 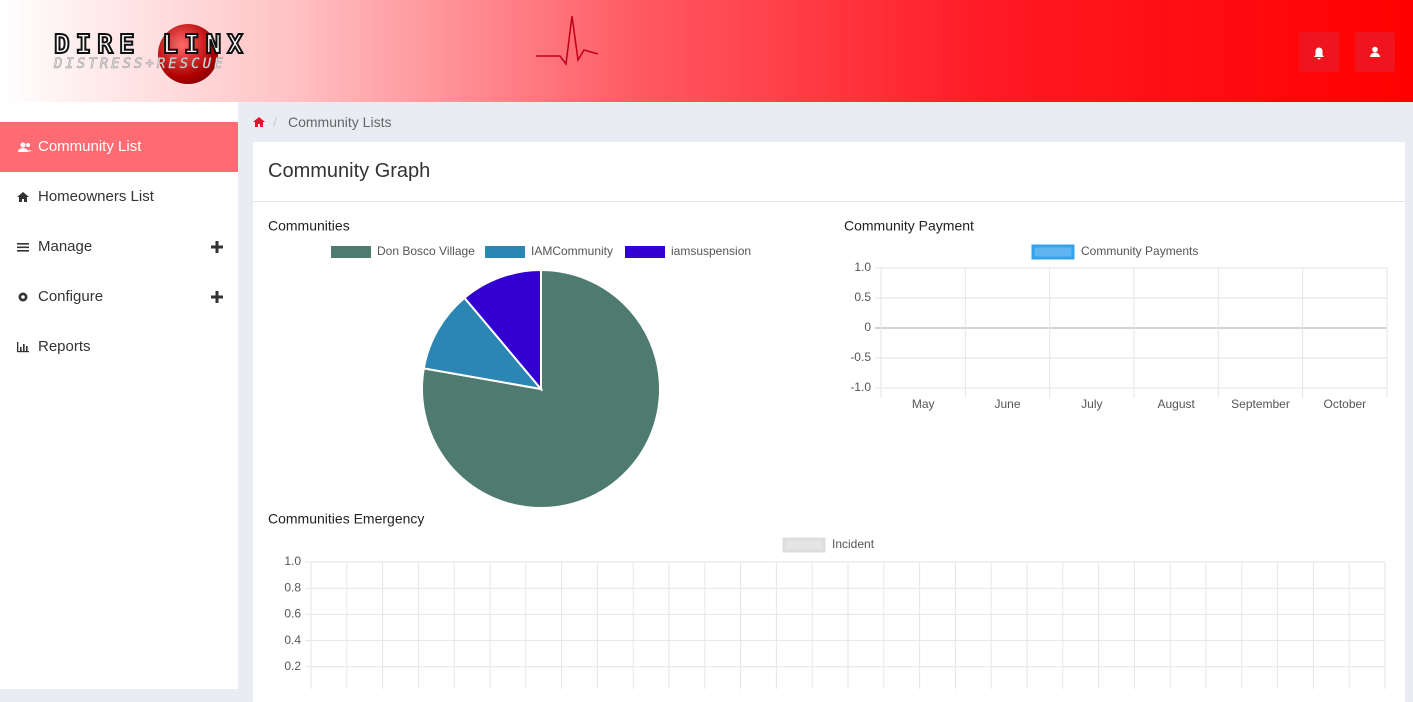 What do you see at coordinates (862, 297) in the screenshot?
I see `y-tick-label: 0.5` at bounding box center [862, 297].